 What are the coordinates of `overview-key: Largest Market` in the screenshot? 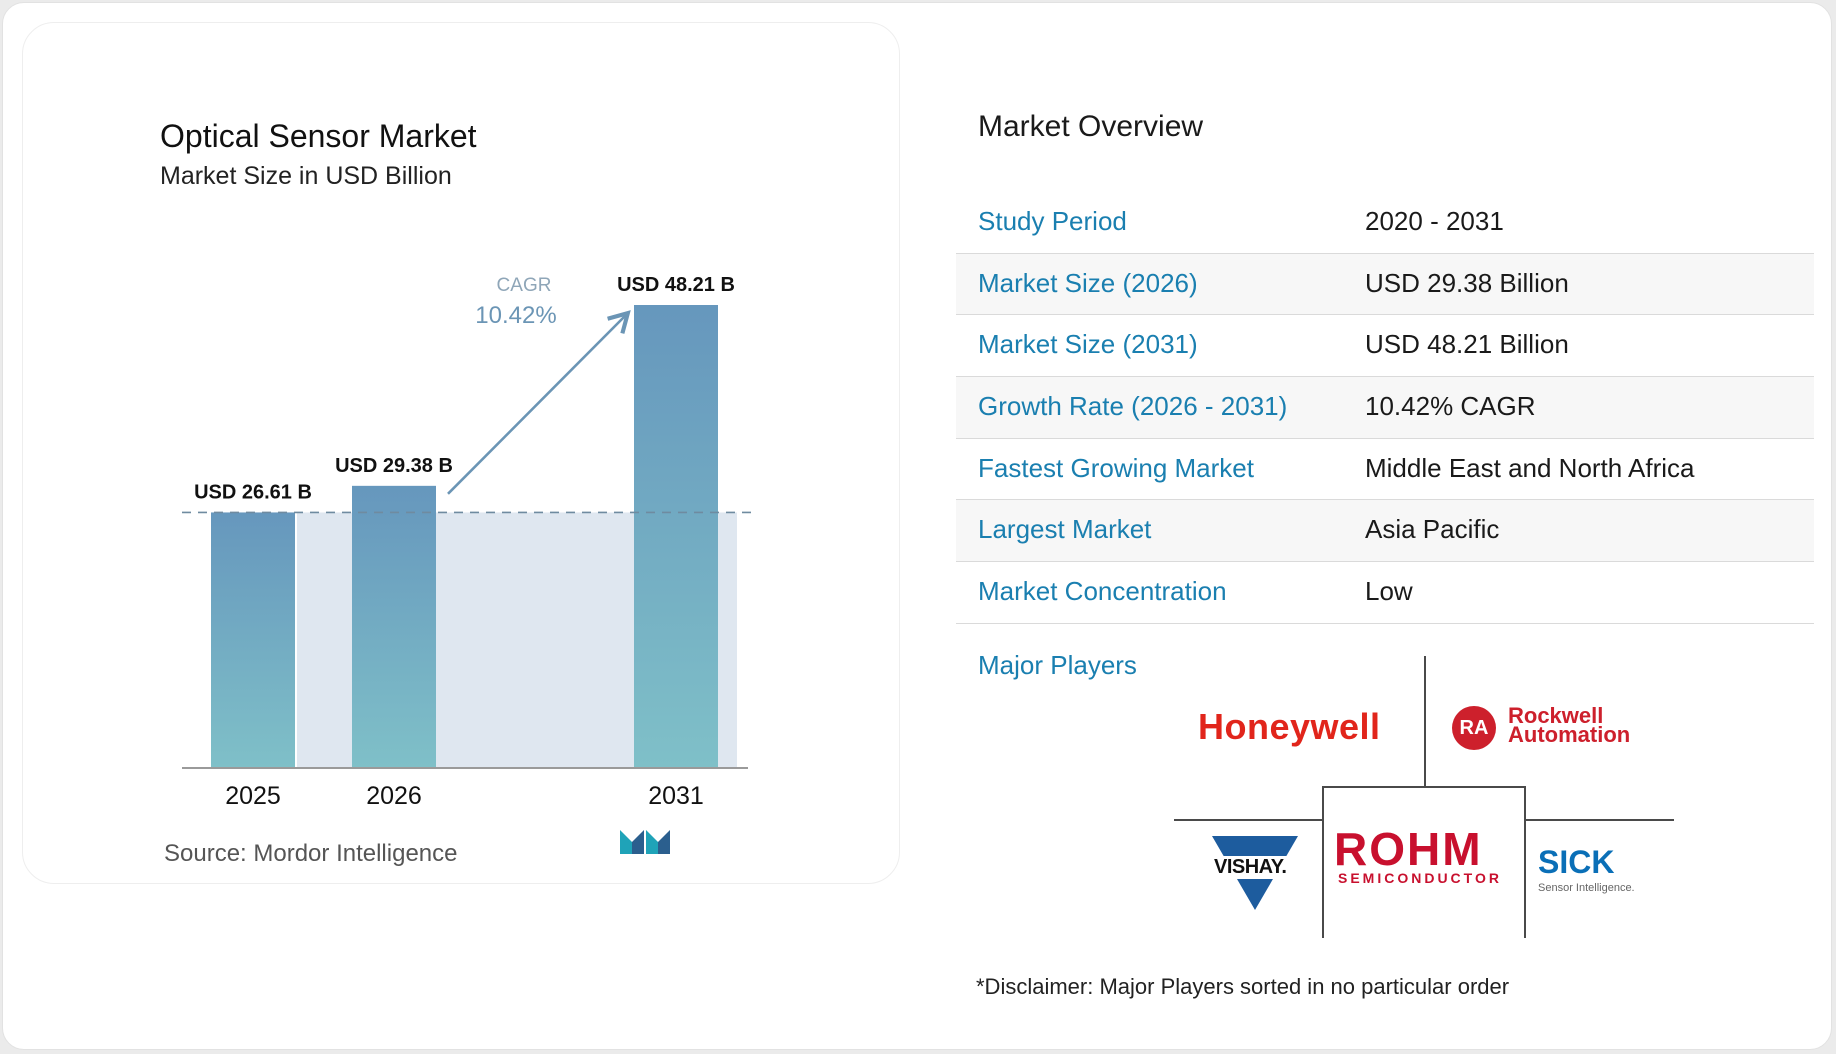 It's located at (1065, 529).